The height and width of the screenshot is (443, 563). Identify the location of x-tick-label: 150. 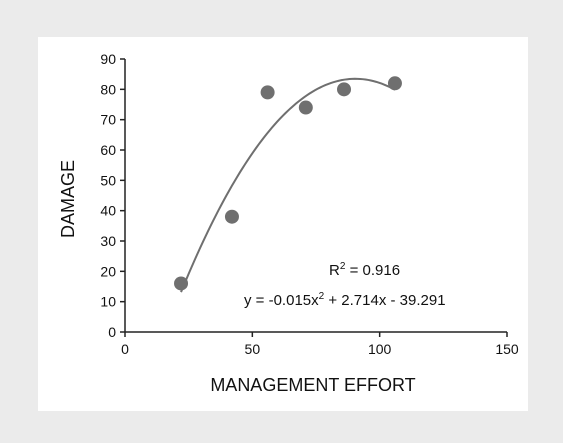
(507, 349).